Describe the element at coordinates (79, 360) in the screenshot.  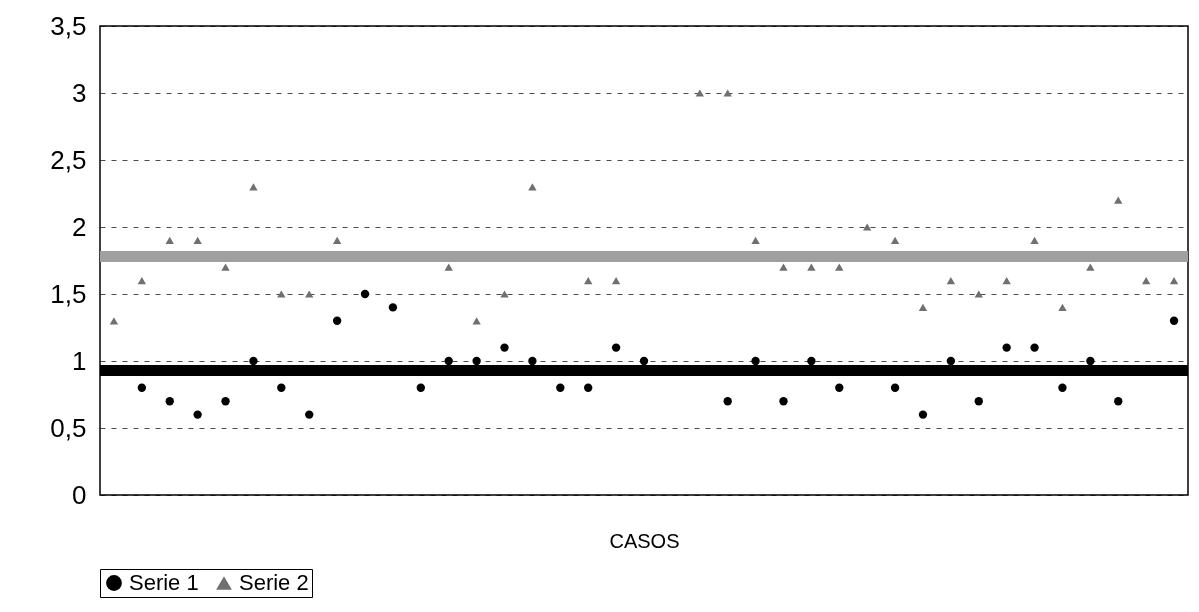
I see `y-tick-label: 1` at that location.